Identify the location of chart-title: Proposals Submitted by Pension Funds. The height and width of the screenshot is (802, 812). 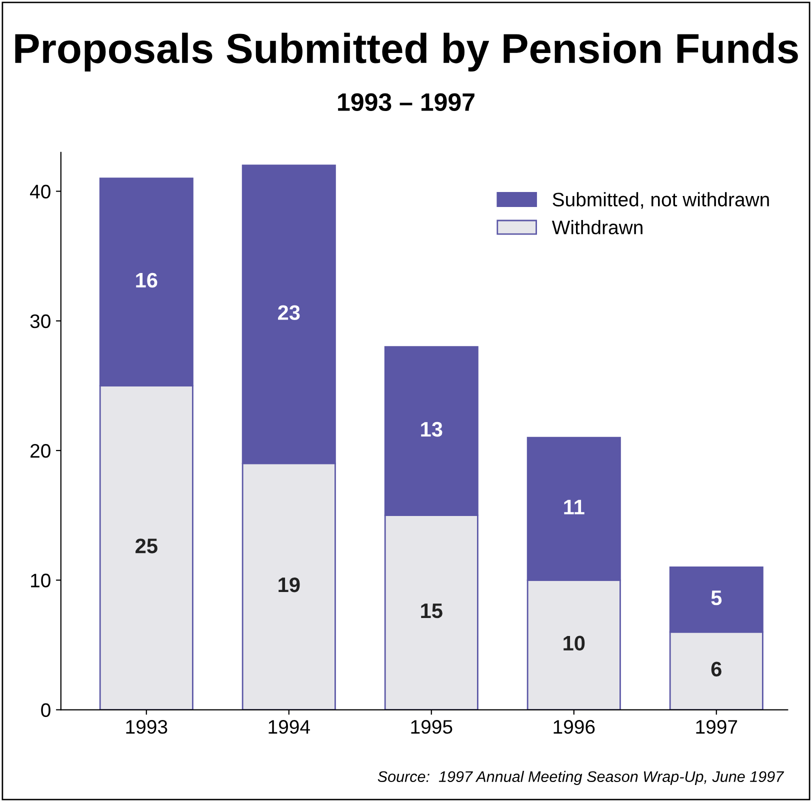
(406, 52).